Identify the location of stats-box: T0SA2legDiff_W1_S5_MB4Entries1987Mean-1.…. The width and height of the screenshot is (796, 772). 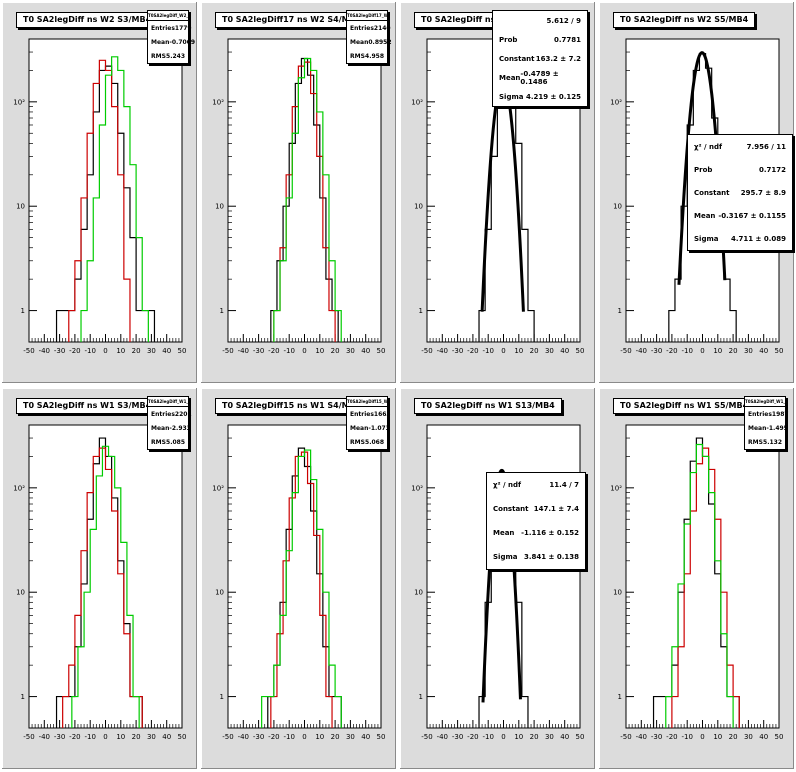
(766, 423).